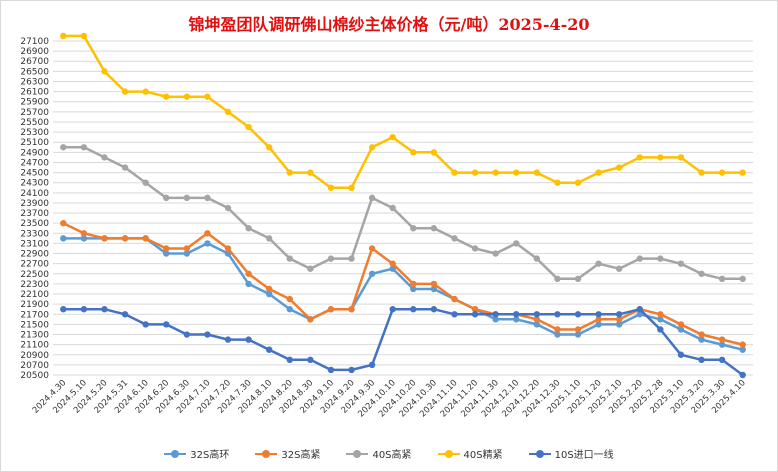 The image size is (778, 472). What do you see at coordinates (392, 455) in the screenshot?
I see `legend-label: 40S高紧` at bounding box center [392, 455].